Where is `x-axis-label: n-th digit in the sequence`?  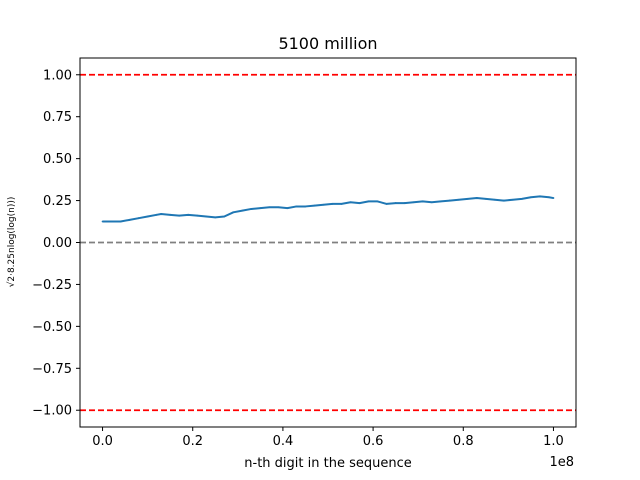 x-axis-label: n-th digit in the sequence is located at coordinates (327, 463).